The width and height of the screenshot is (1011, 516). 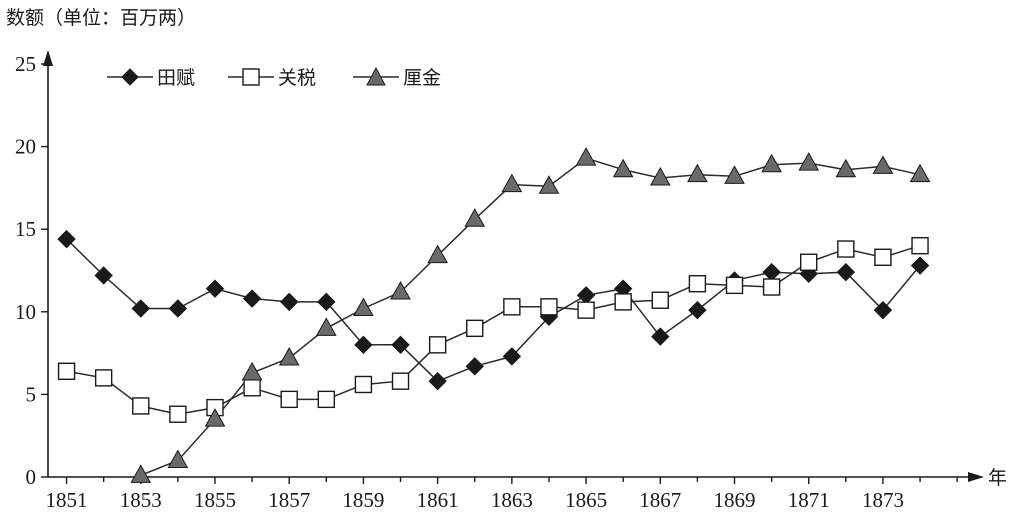 What do you see at coordinates (438, 500) in the screenshot?
I see `x-tick-label: 1861` at bounding box center [438, 500].